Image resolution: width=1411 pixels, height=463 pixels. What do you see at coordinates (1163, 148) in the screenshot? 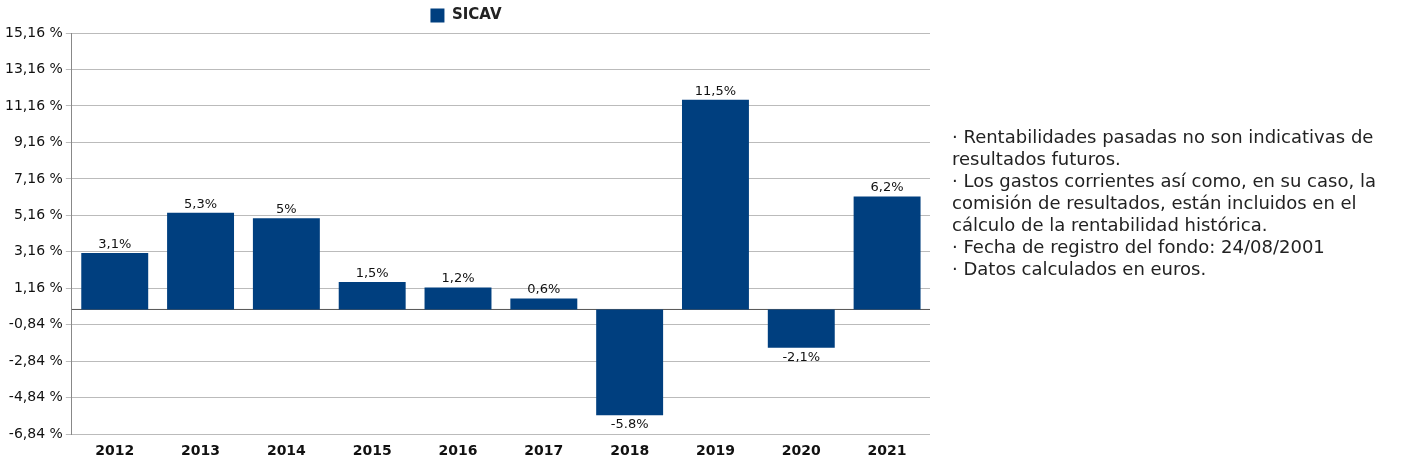
I see `text: · Rentabilidades pasadas no son indicativas de resultados futuros.` at bounding box center [1163, 148].